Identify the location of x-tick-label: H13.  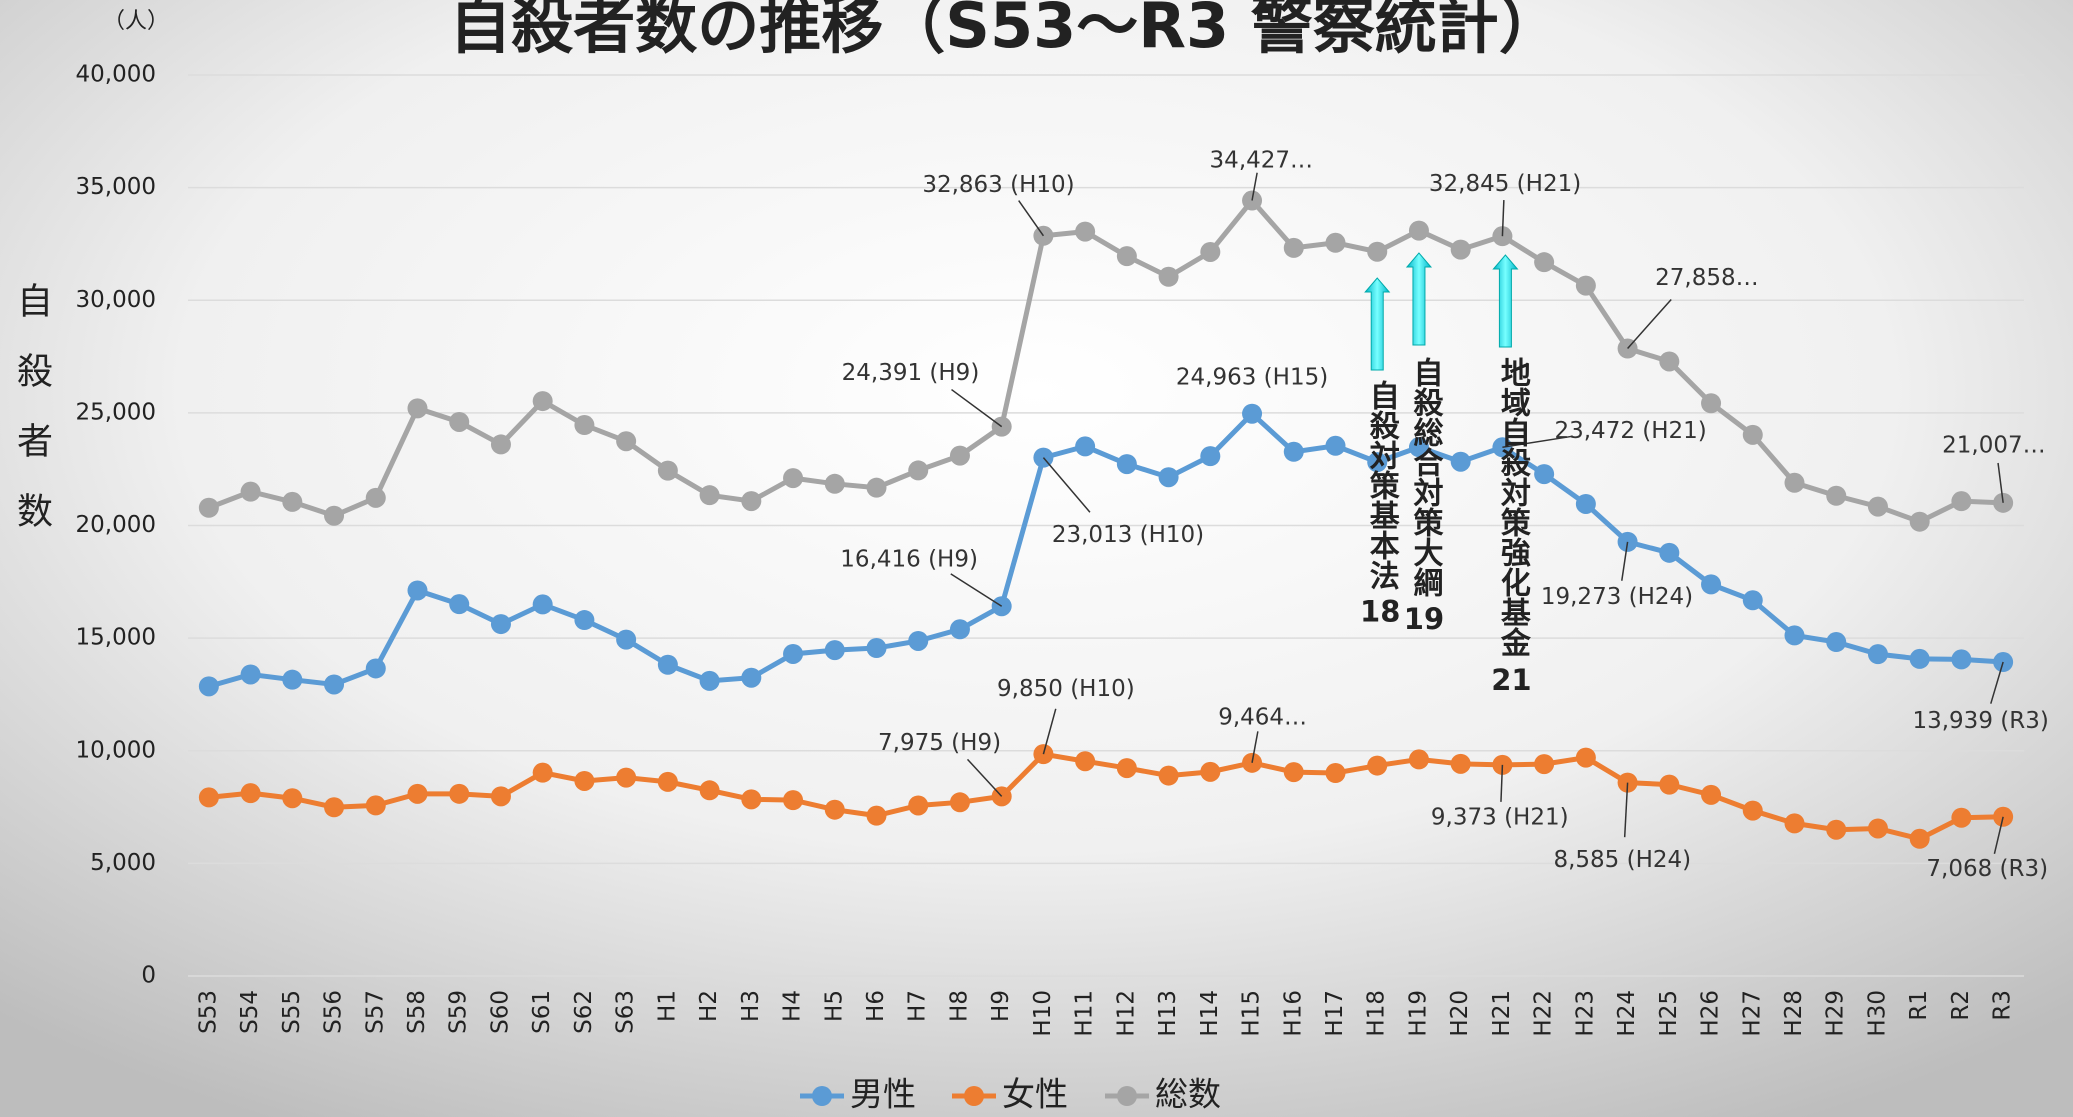
(1168, 1013).